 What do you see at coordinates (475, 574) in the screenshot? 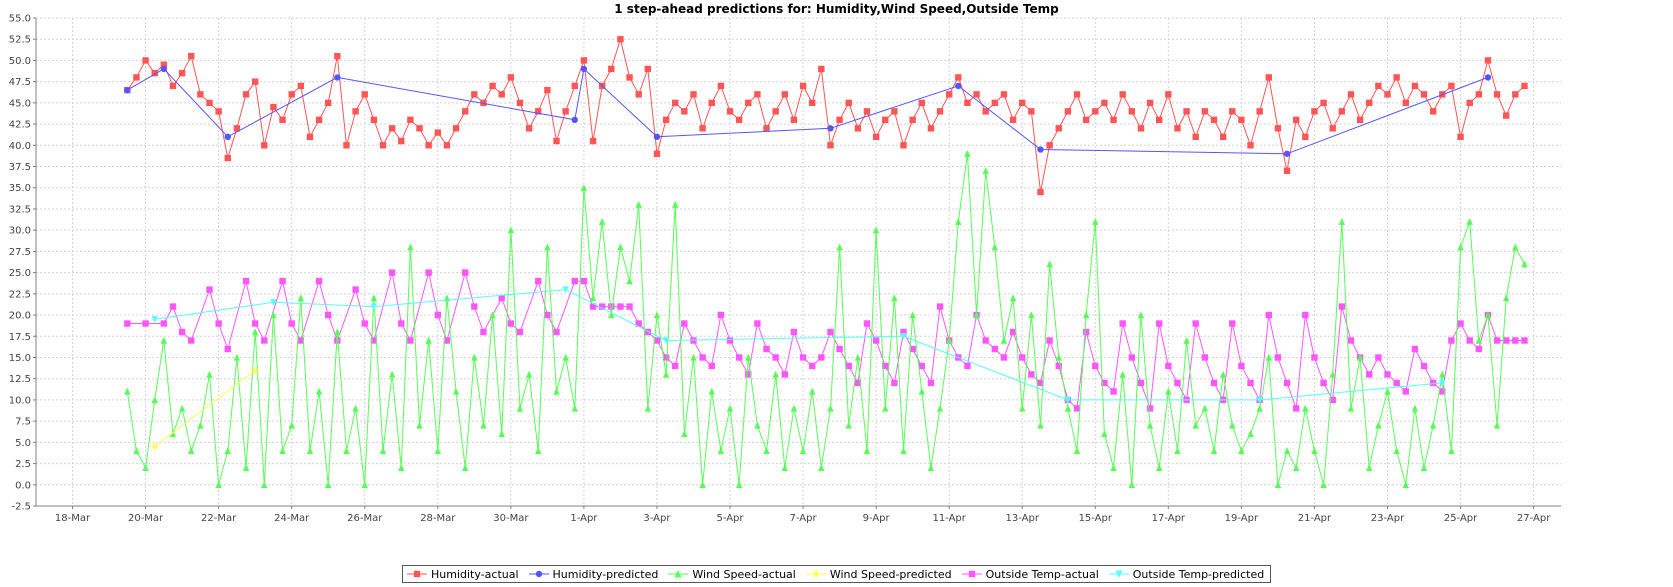
I see `legend-label: Humidity-actual` at bounding box center [475, 574].